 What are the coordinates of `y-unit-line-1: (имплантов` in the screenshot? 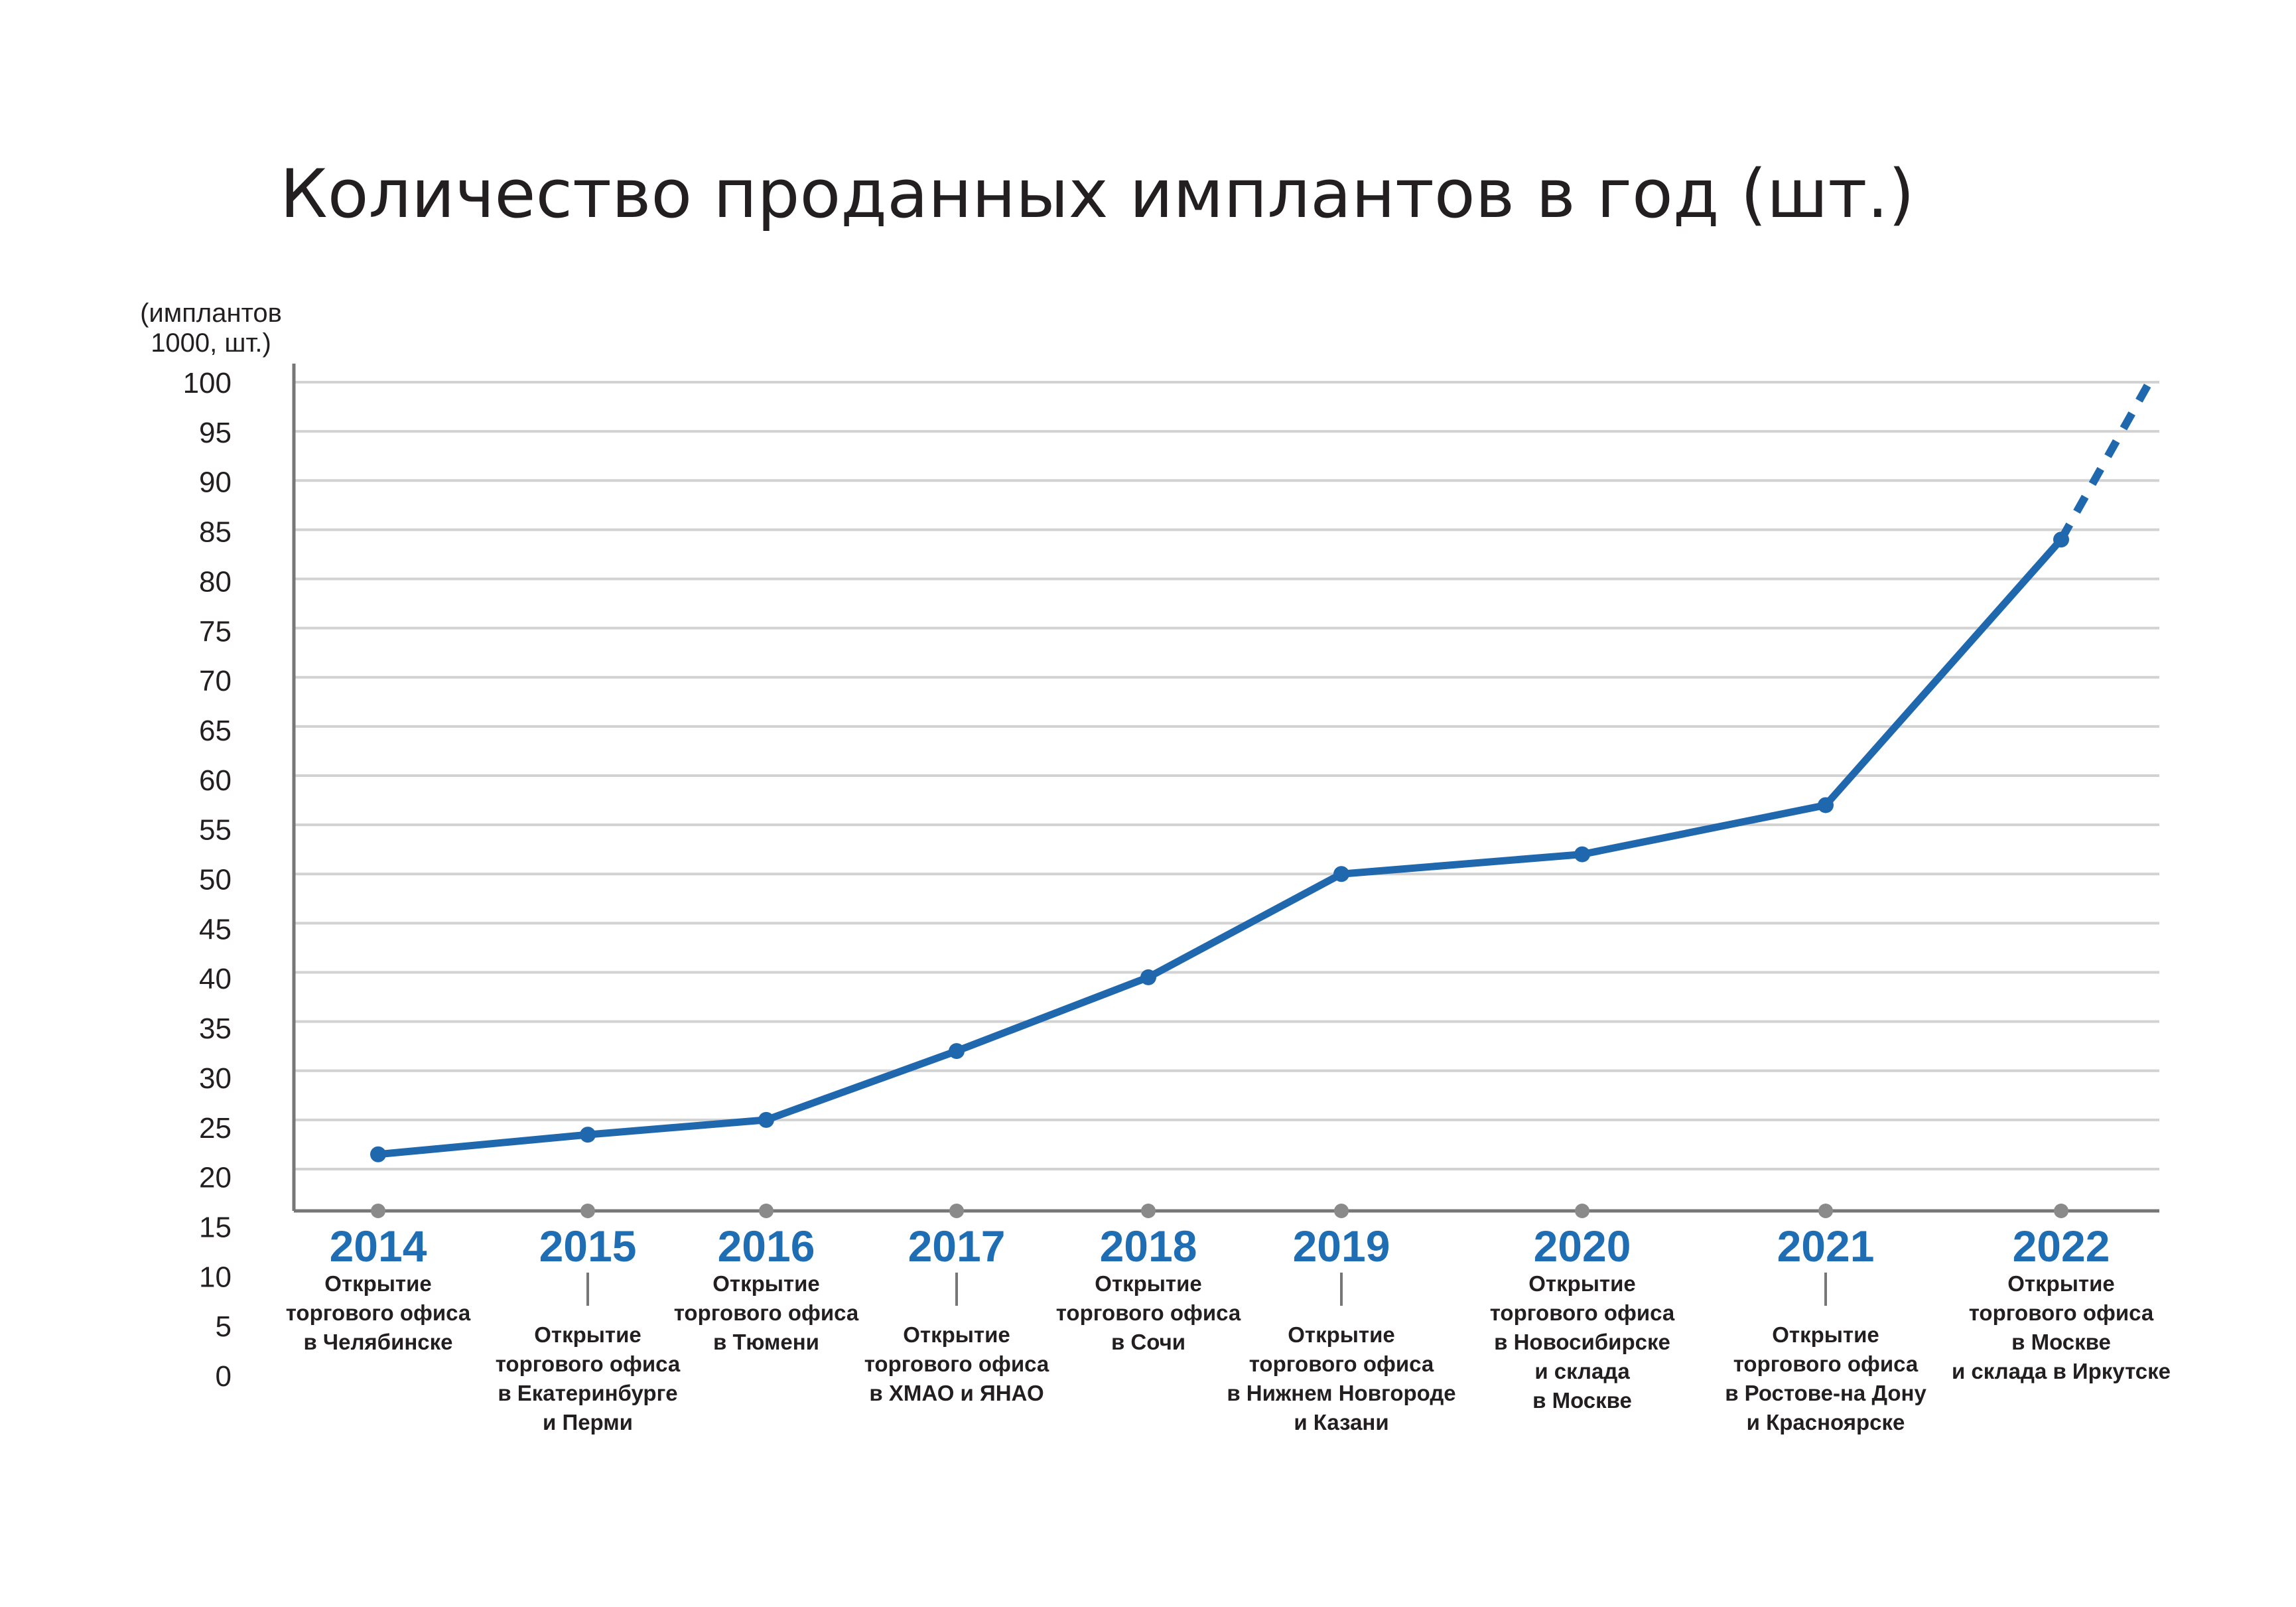 It's located at (211, 313).